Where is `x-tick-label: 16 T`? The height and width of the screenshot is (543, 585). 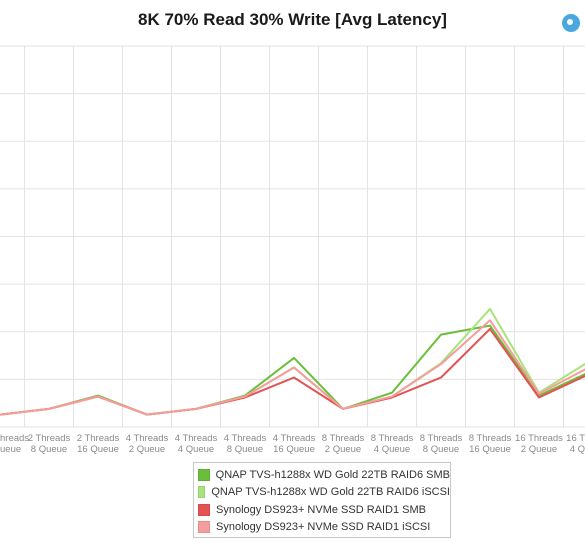 x-tick-label: 16 T is located at coordinates (575, 438).